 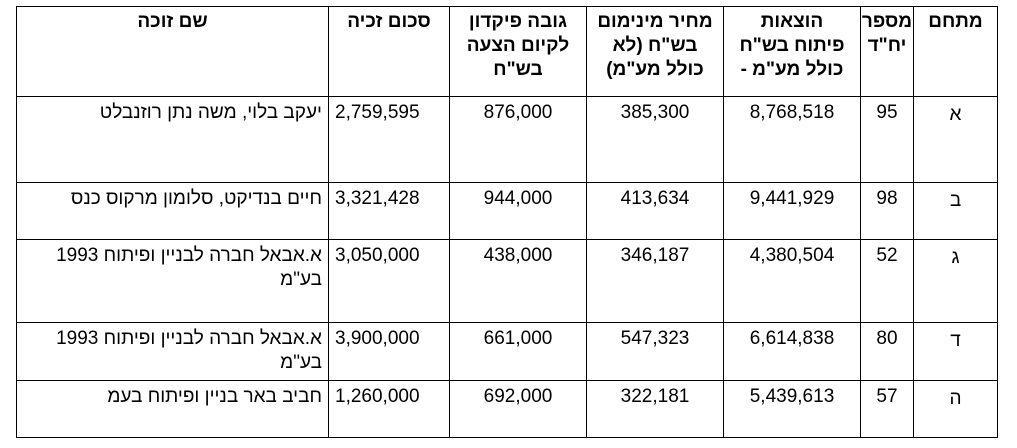 What do you see at coordinates (955, 351) in the screenshot?
I see `cell-area: ד` at bounding box center [955, 351].